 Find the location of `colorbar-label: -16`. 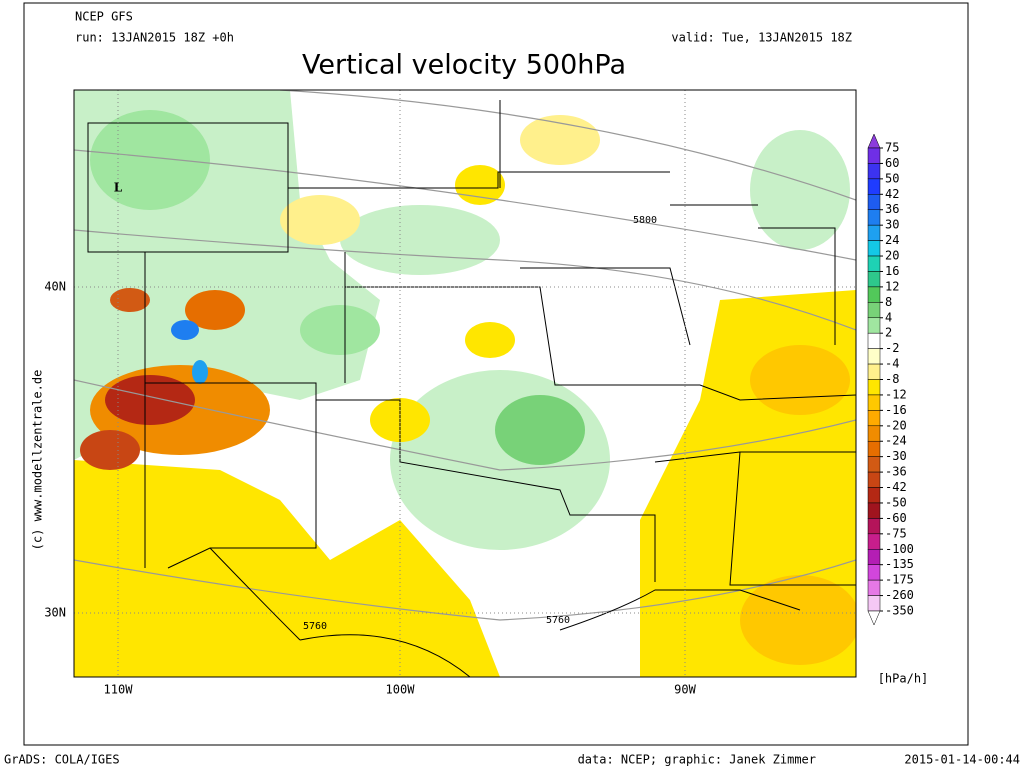

colorbar-label: -16 is located at coordinates (896, 410).